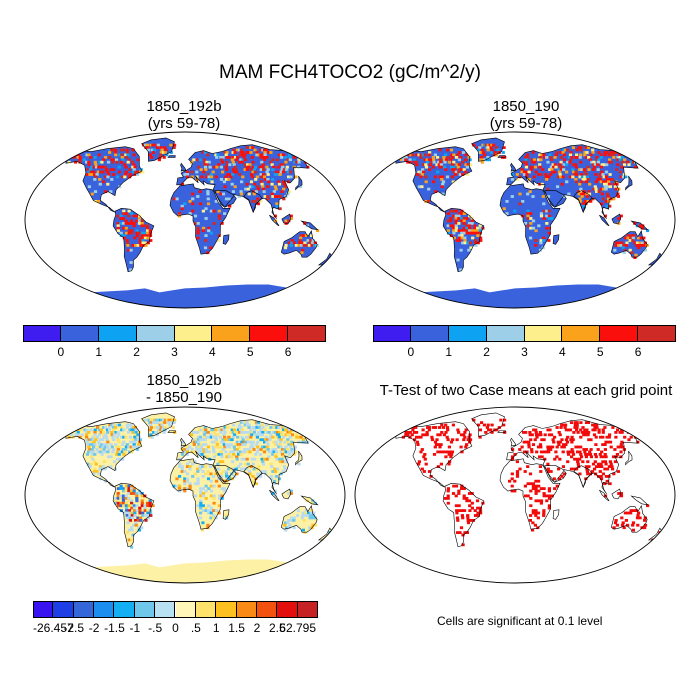  I want to click on colorbar-case2-swatch, so click(505, 333).